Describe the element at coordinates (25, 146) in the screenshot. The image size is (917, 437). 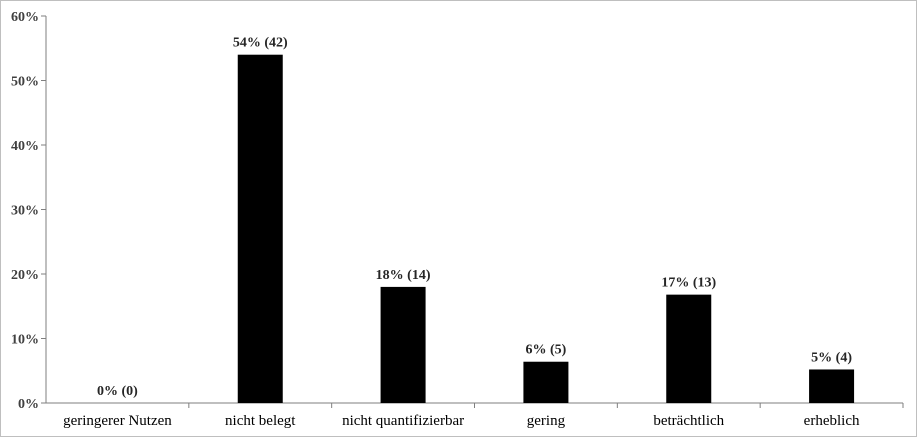
I see `y-tick-label: 40%` at that location.